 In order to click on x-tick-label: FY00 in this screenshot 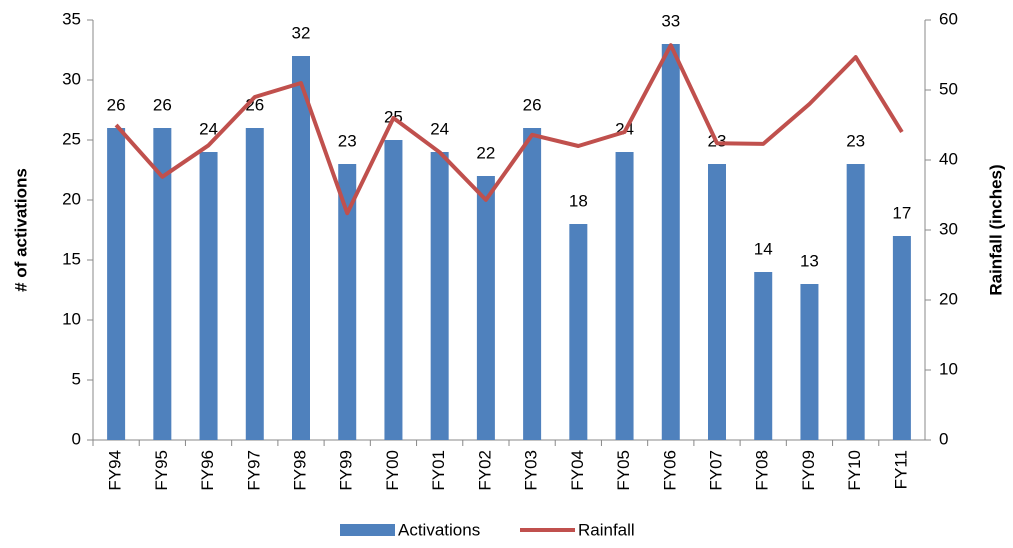, I will do `click(392, 470)`.